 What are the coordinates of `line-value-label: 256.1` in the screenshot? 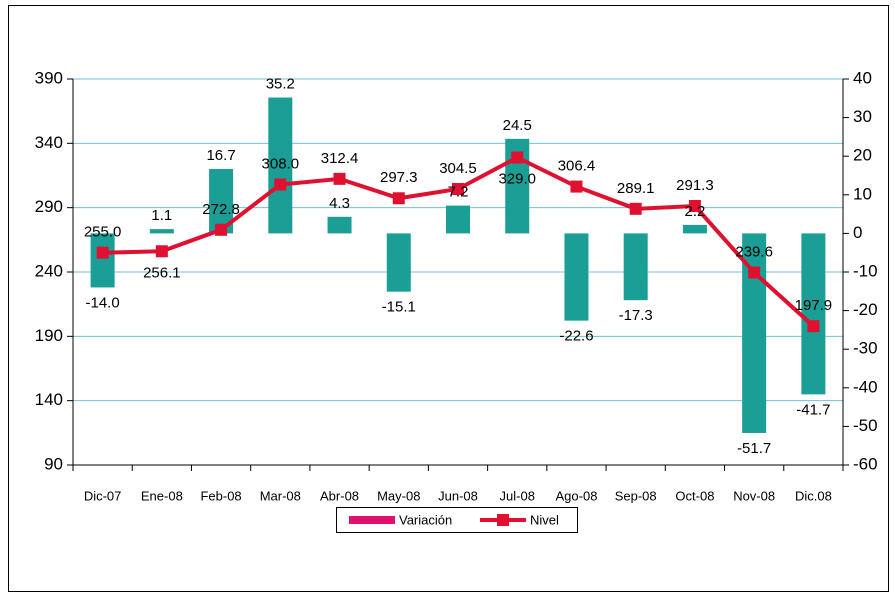 It's located at (162, 272).